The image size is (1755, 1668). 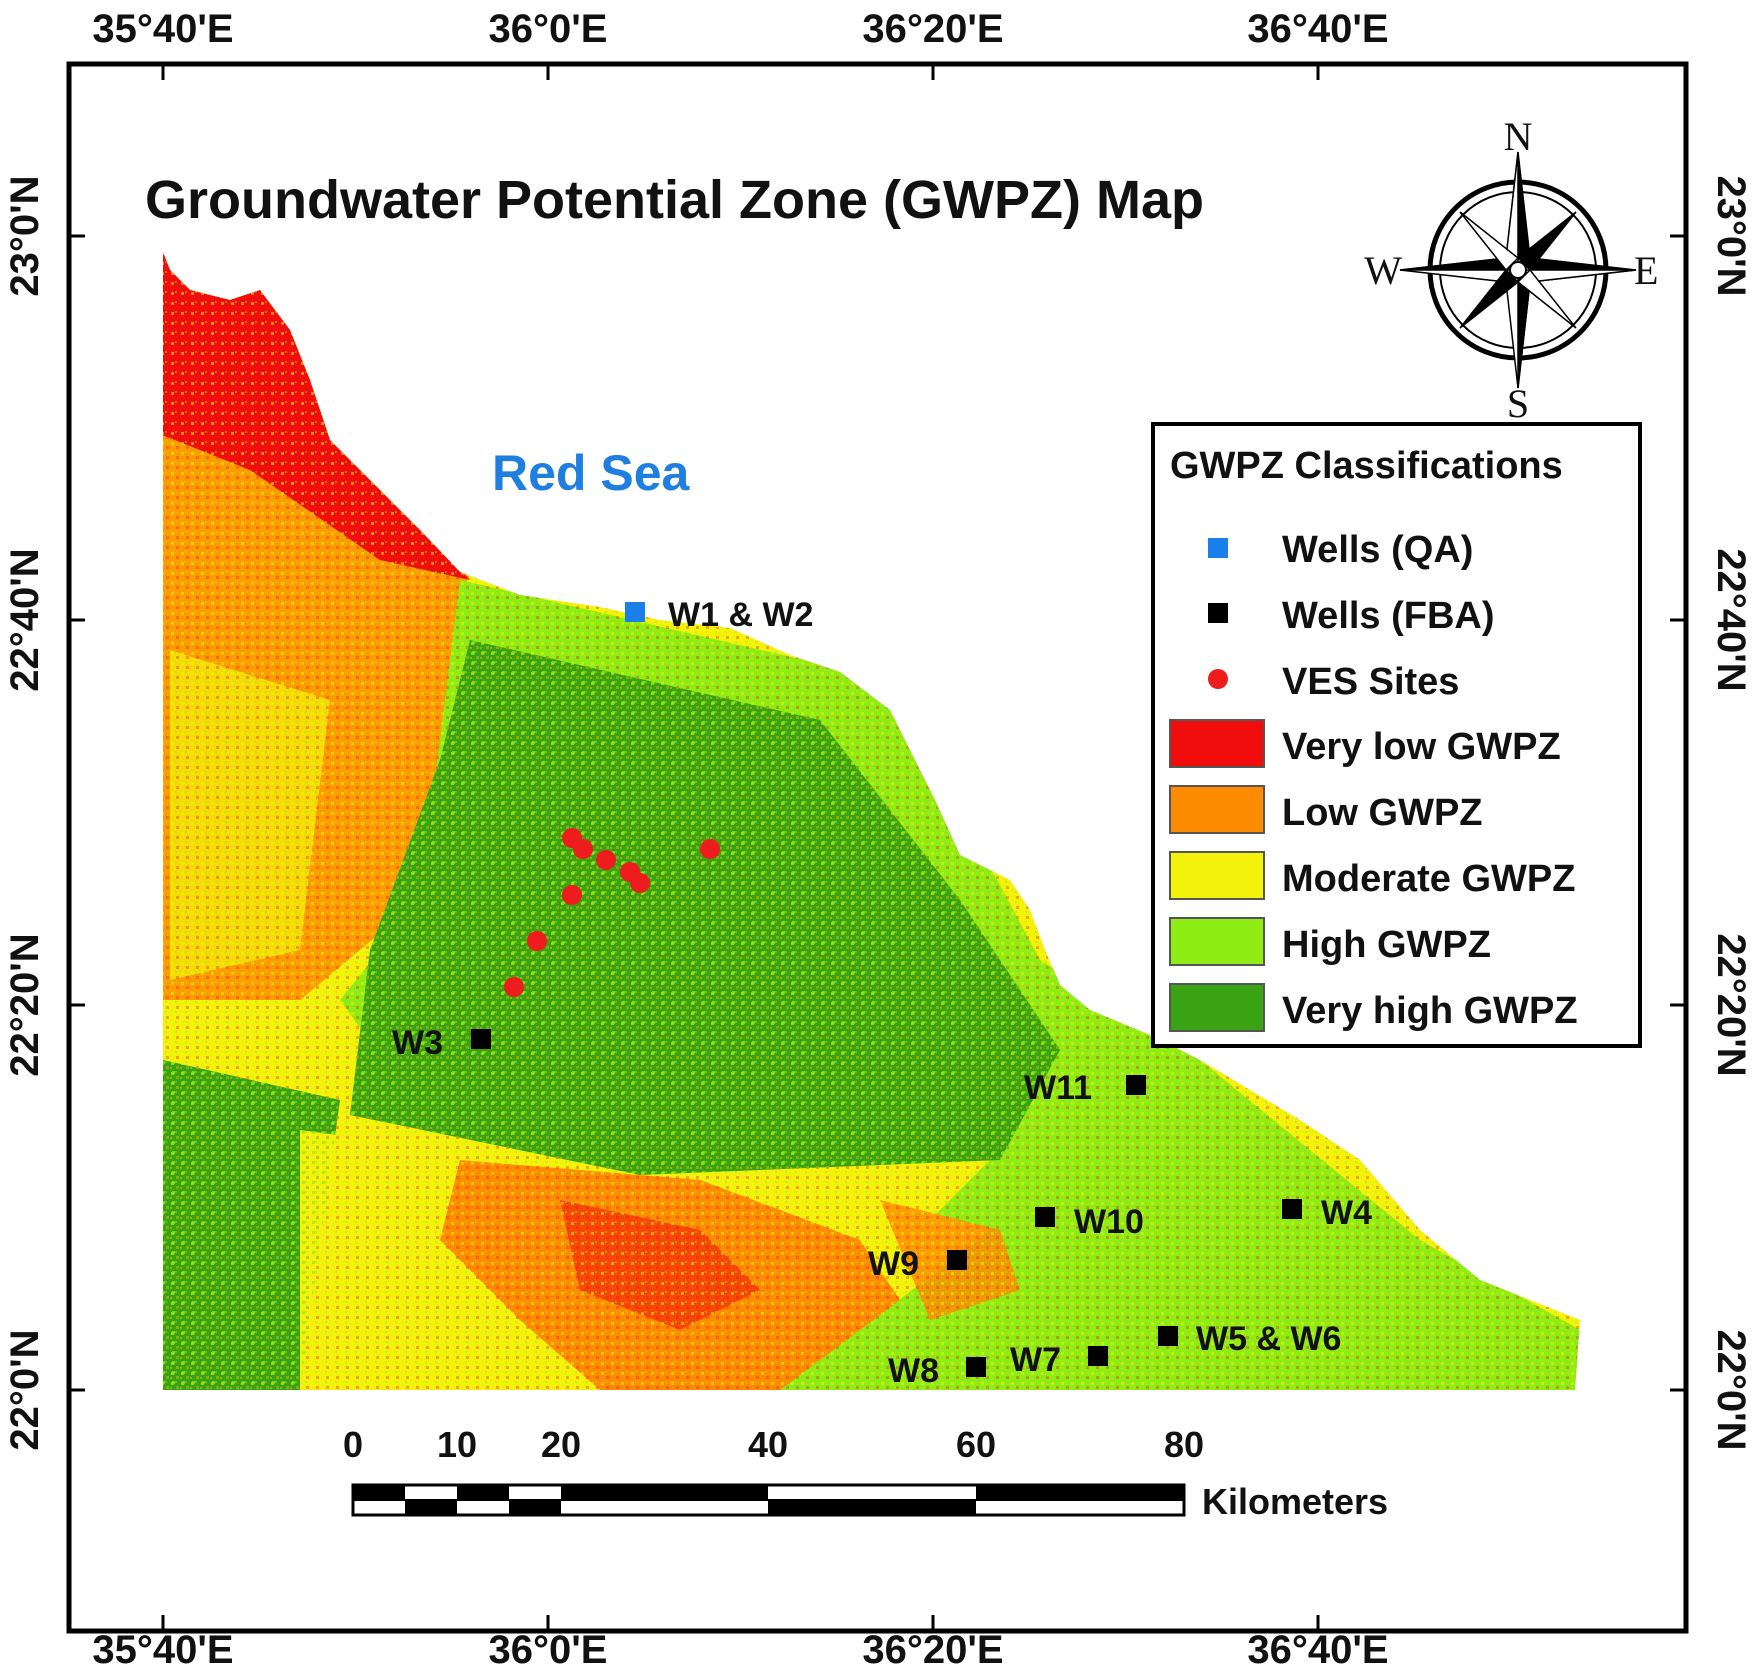 I want to click on latitude-labels-left: 23°0'N 22°40'N 22°20'N 22°0'N, so click(x=25, y=812).